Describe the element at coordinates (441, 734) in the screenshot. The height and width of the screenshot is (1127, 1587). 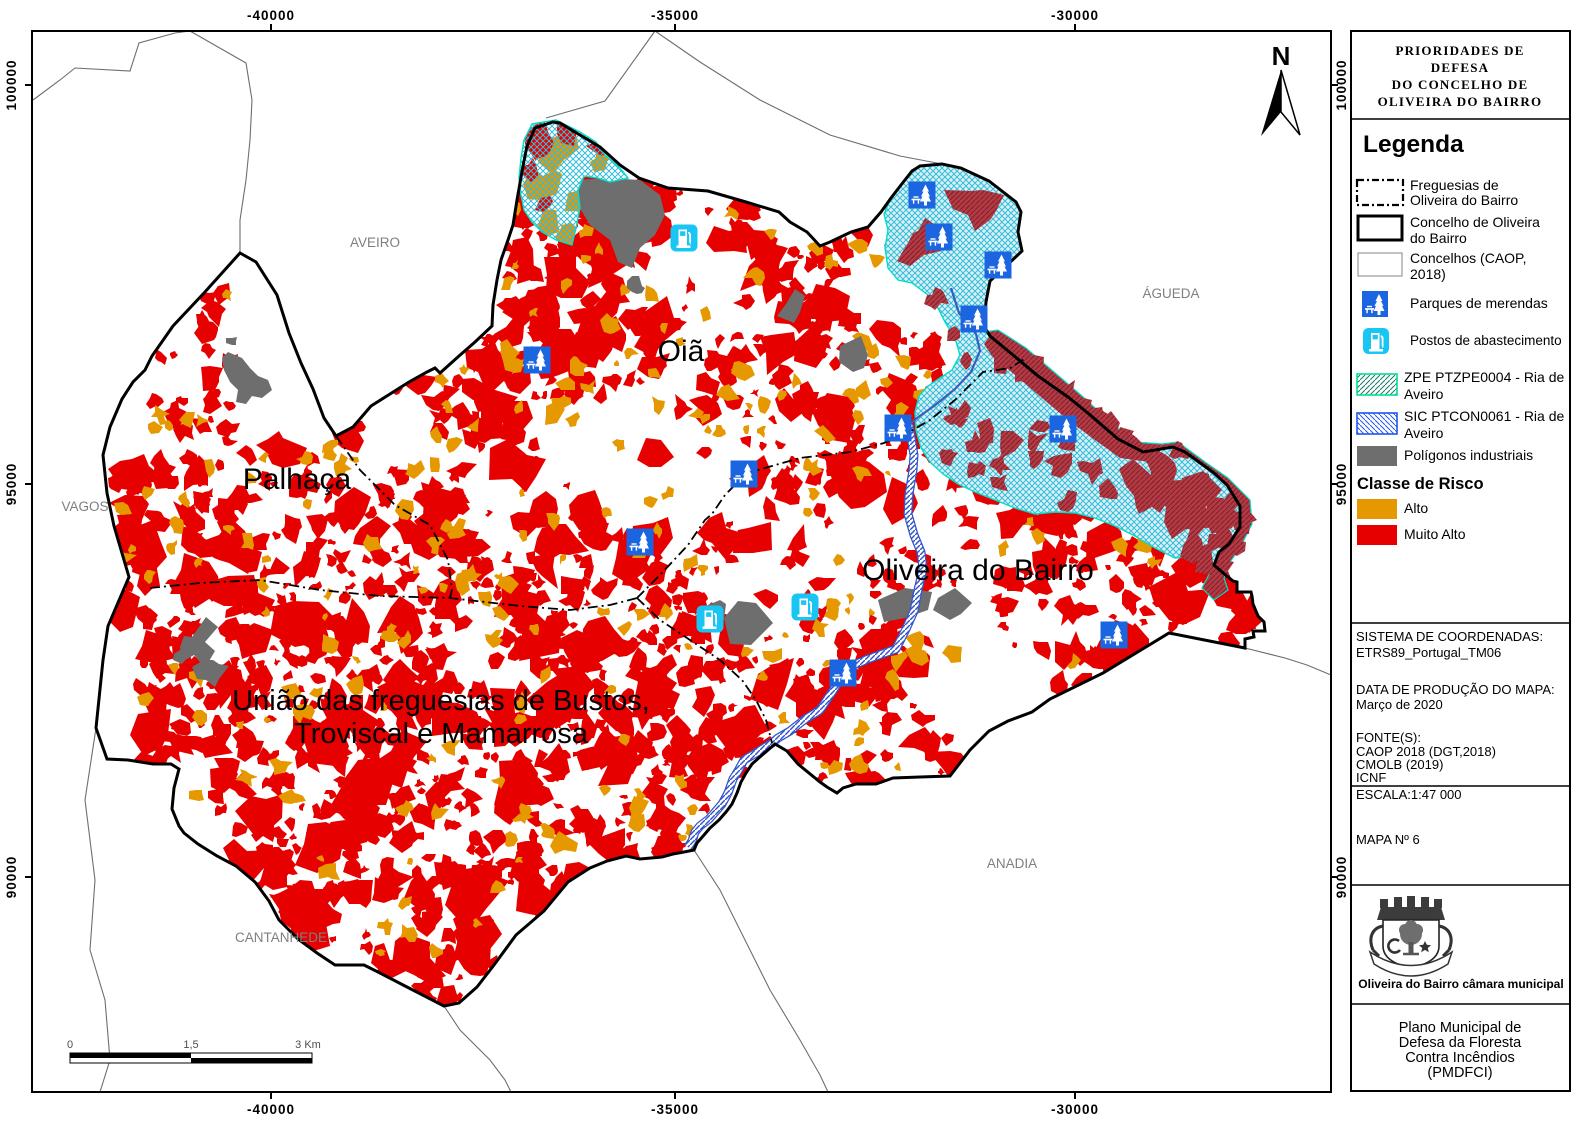
I see `svg-text: Troviscal e Mamarrosa` at that location.